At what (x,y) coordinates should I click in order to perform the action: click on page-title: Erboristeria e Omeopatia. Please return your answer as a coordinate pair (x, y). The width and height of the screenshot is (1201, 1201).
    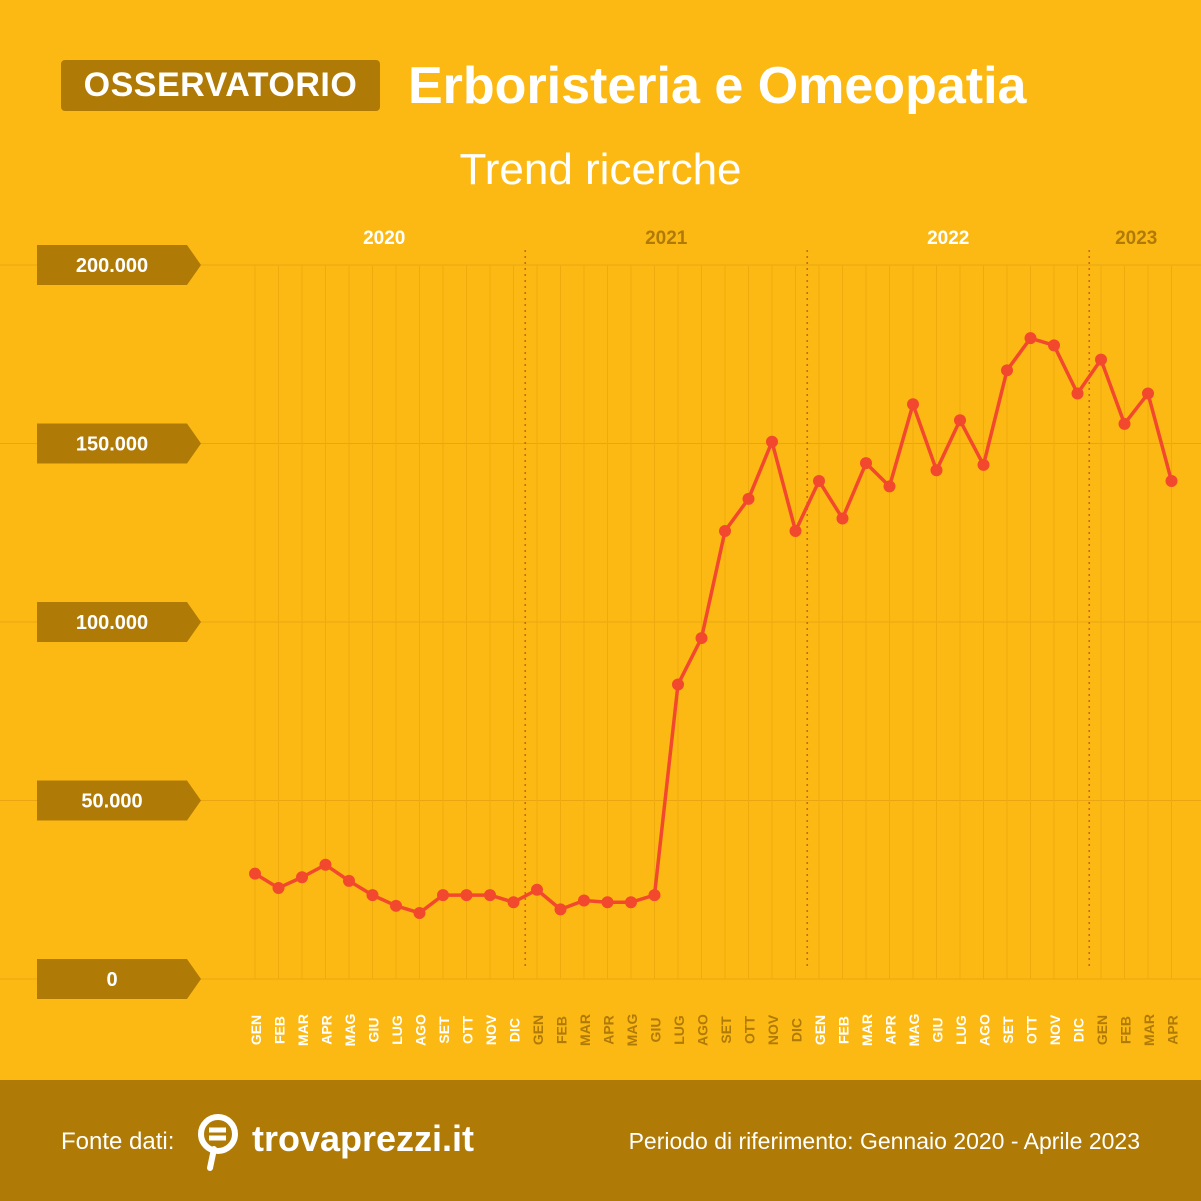
    Looking at the image, I should click on (717, 86).